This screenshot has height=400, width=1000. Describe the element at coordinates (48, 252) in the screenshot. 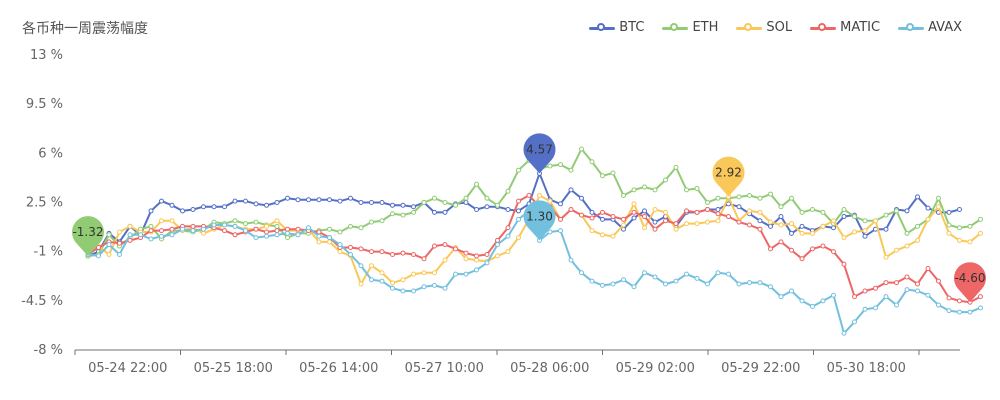

I see `y-tick-label: -1 %` at that location.